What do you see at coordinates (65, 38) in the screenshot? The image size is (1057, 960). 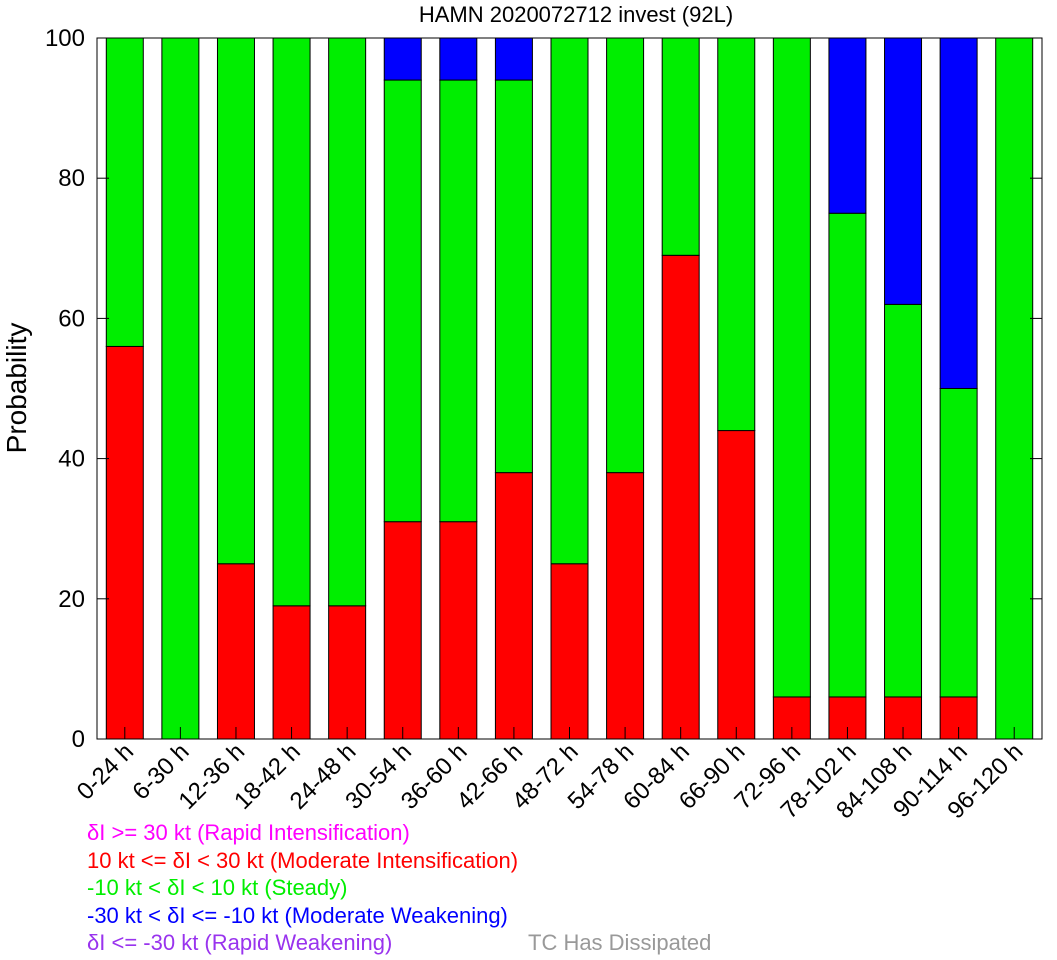 I see `y-tick-label: 100` at bounding box center [65, 38].